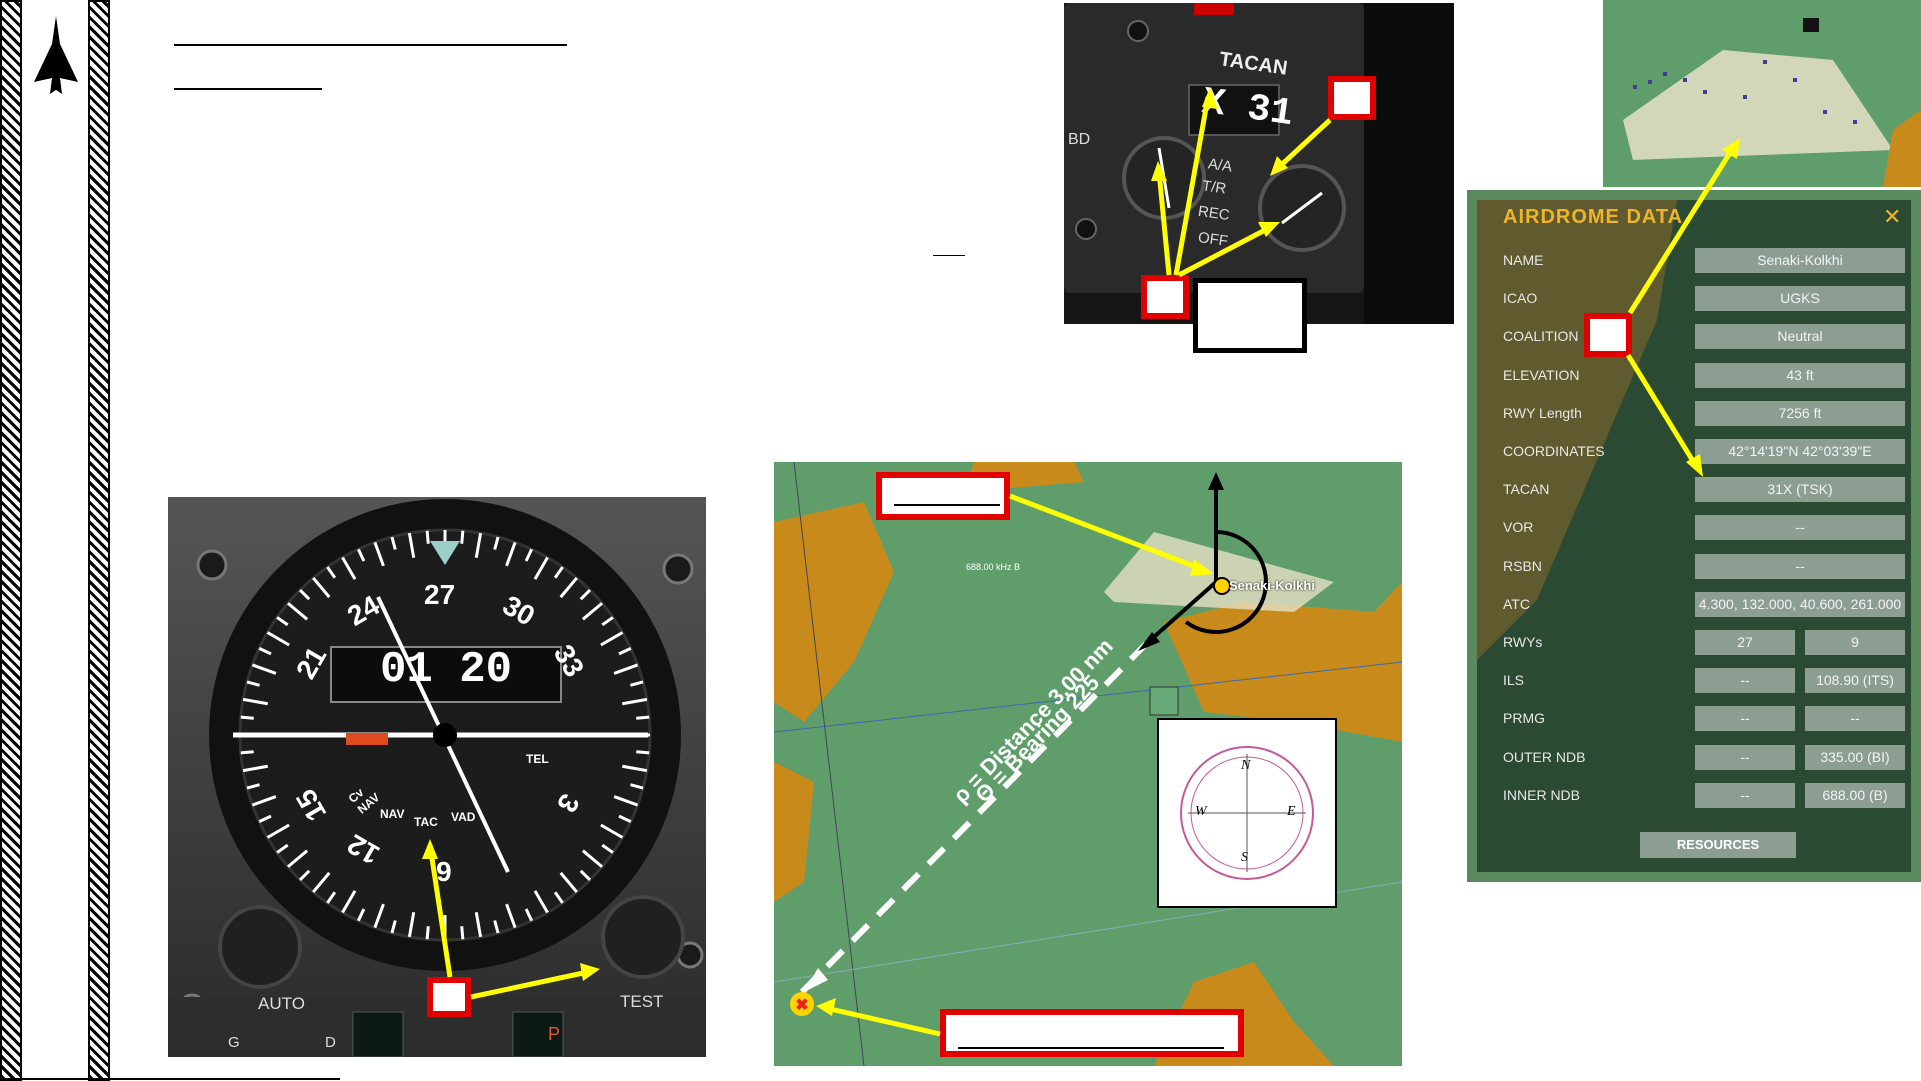 The image size is (1921, 1081). I want to click on airdrome-row-label: ELEVATION, so click(1541, 374).